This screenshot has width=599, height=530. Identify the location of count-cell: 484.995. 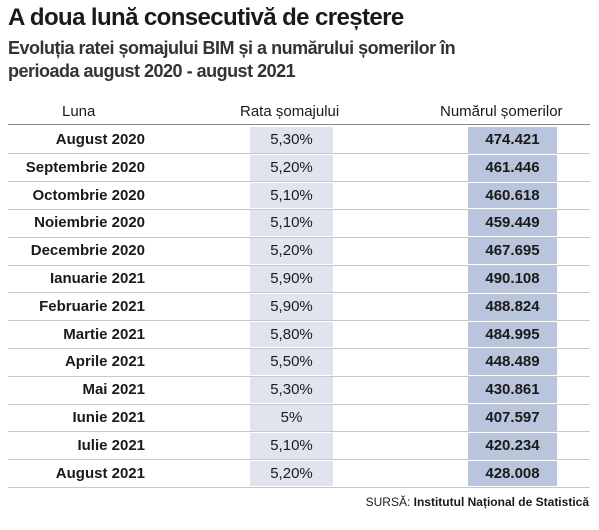
(512, 334).